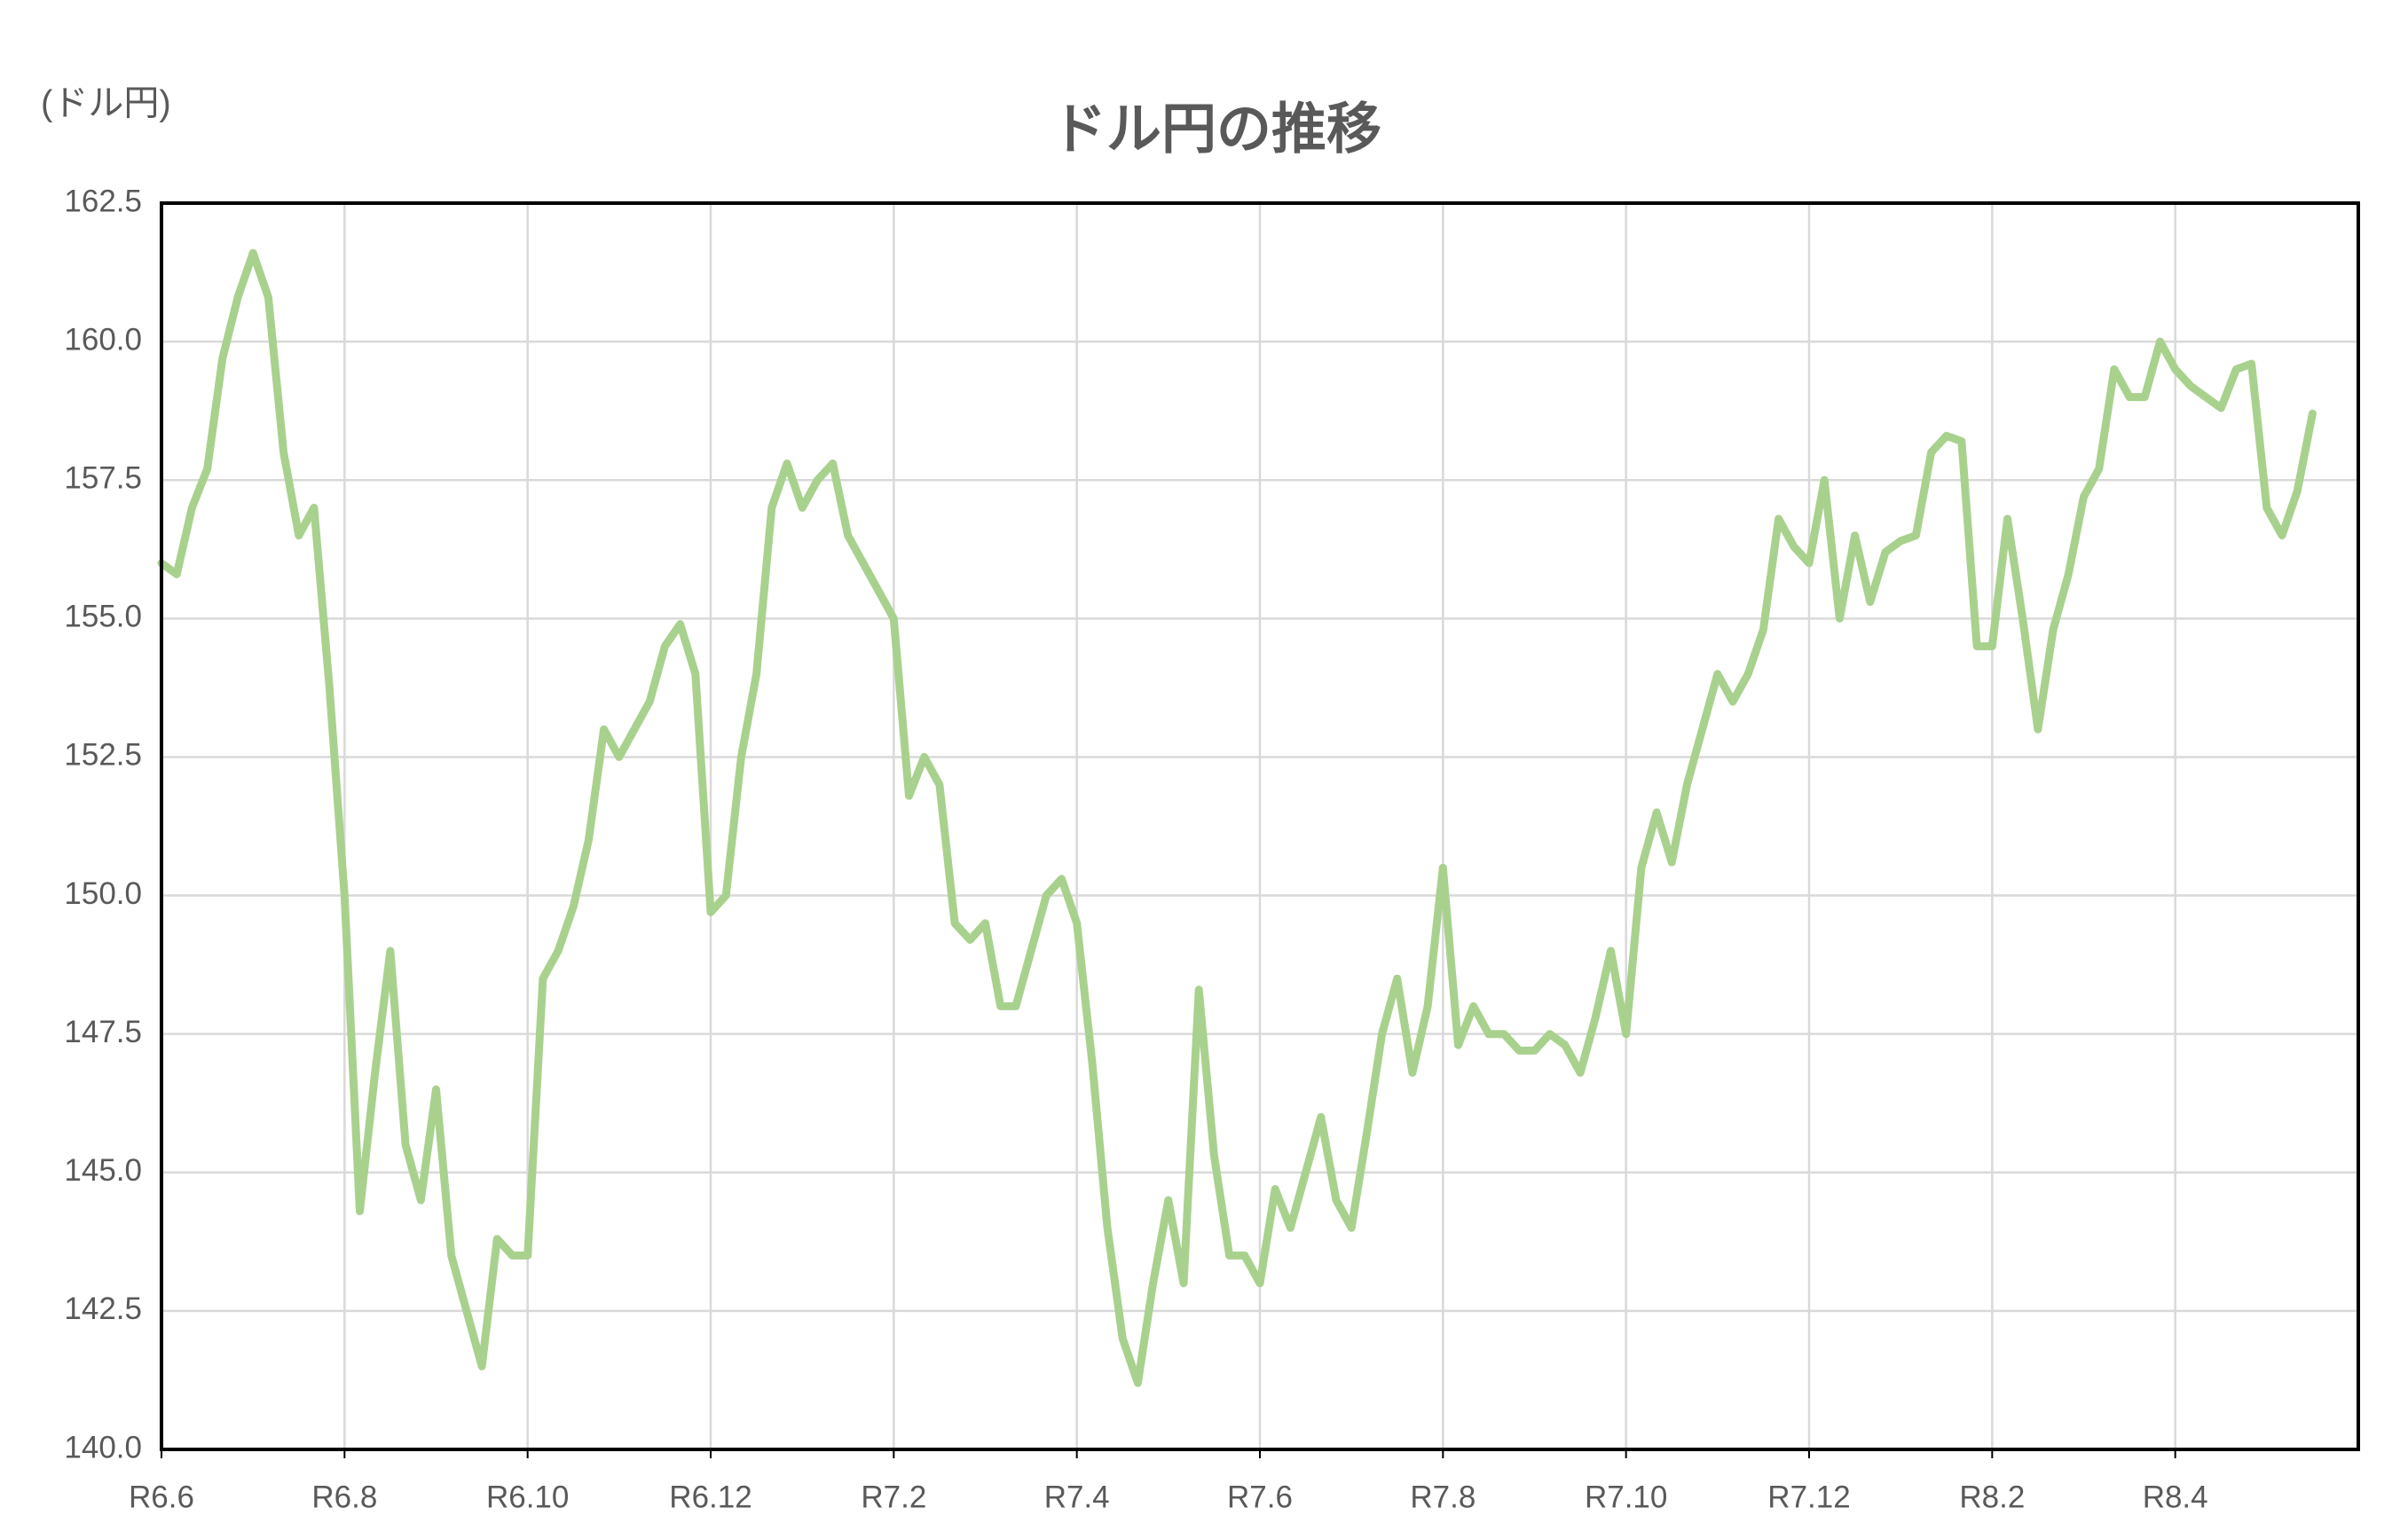 This screenshot has width=2408, height=1539. What do you see at coordinates (103, 1309) in the screenshot?
I see `y-tick-label: 142.5` at bounding box center [103, 1309].